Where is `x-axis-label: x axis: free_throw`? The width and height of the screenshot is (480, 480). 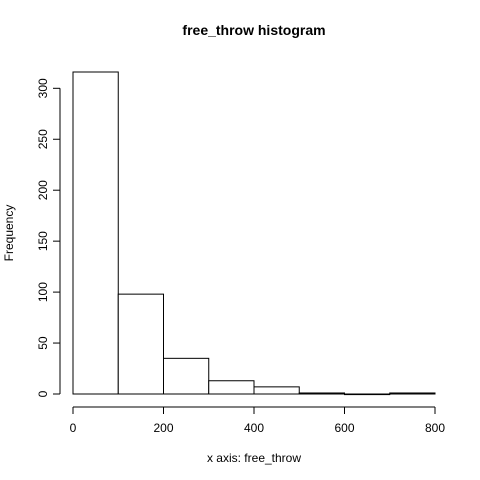 x-axis-label: x axis: free_throw is located at coordinates (254, 458).